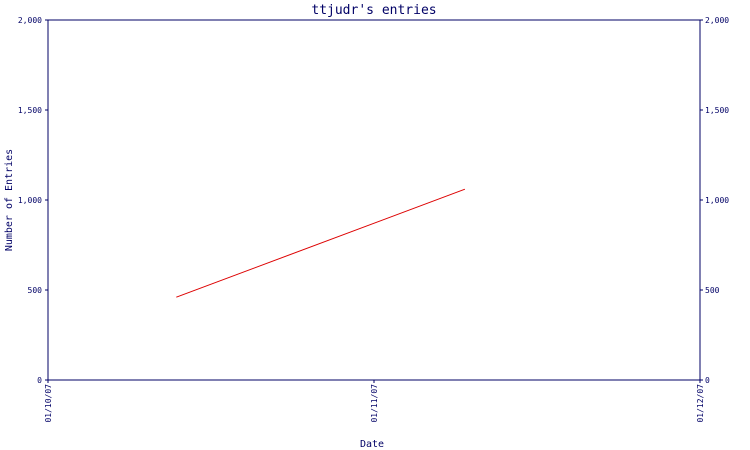 This screenshot has height=450, width=750. I want to click on y-tick-label-right: 1,000, so click(717, 200).